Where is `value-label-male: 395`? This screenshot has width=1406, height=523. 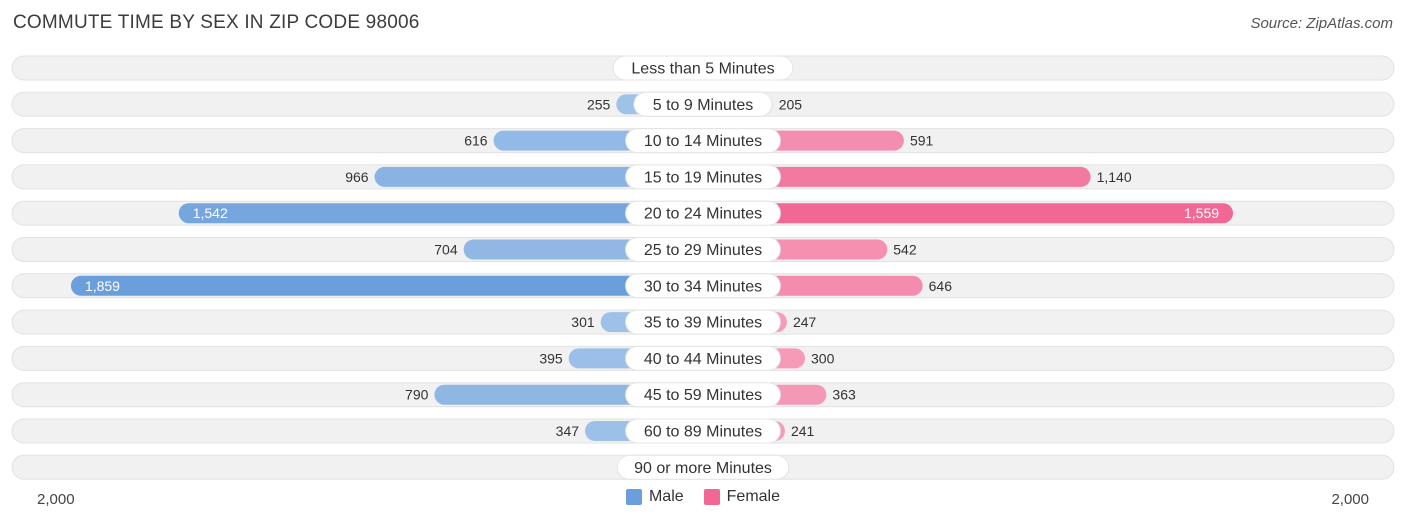
value-label-male: 395 is located at coordinates (551, 358).